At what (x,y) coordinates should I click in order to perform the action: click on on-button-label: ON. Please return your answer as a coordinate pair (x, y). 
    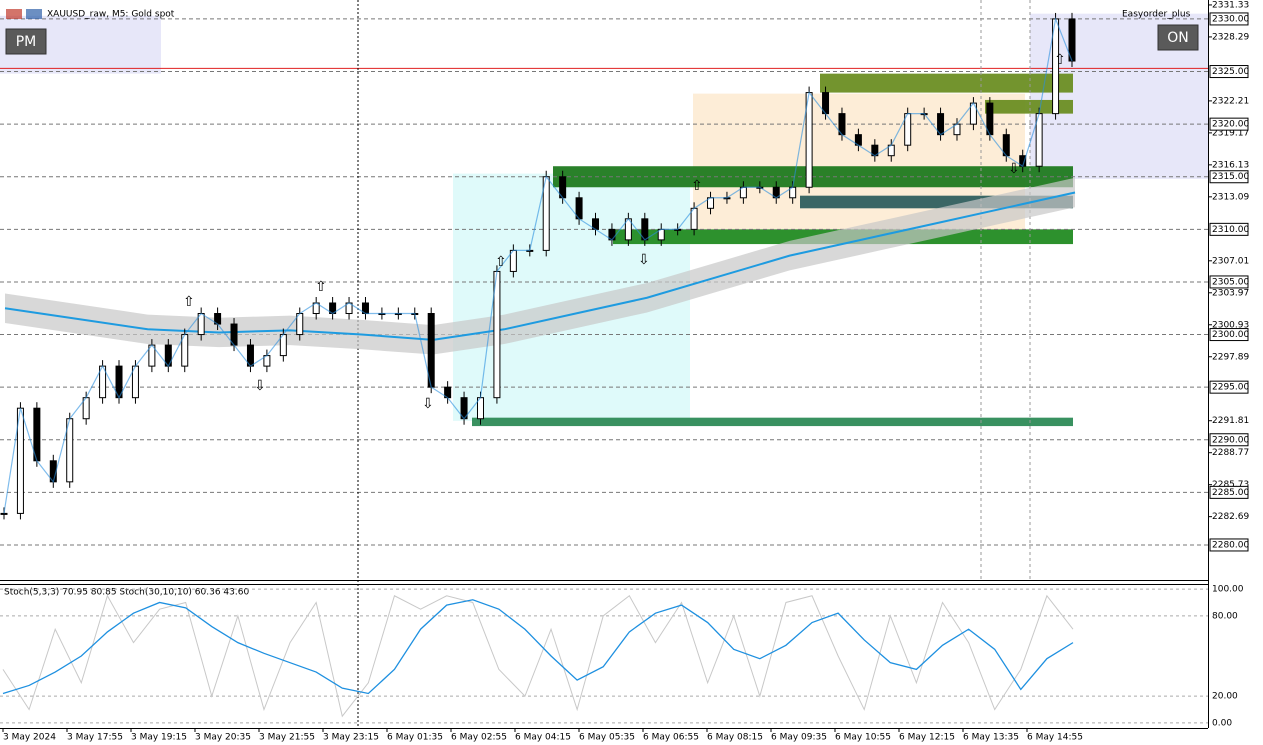
    Looking at the image, I should click on (1178, 38).